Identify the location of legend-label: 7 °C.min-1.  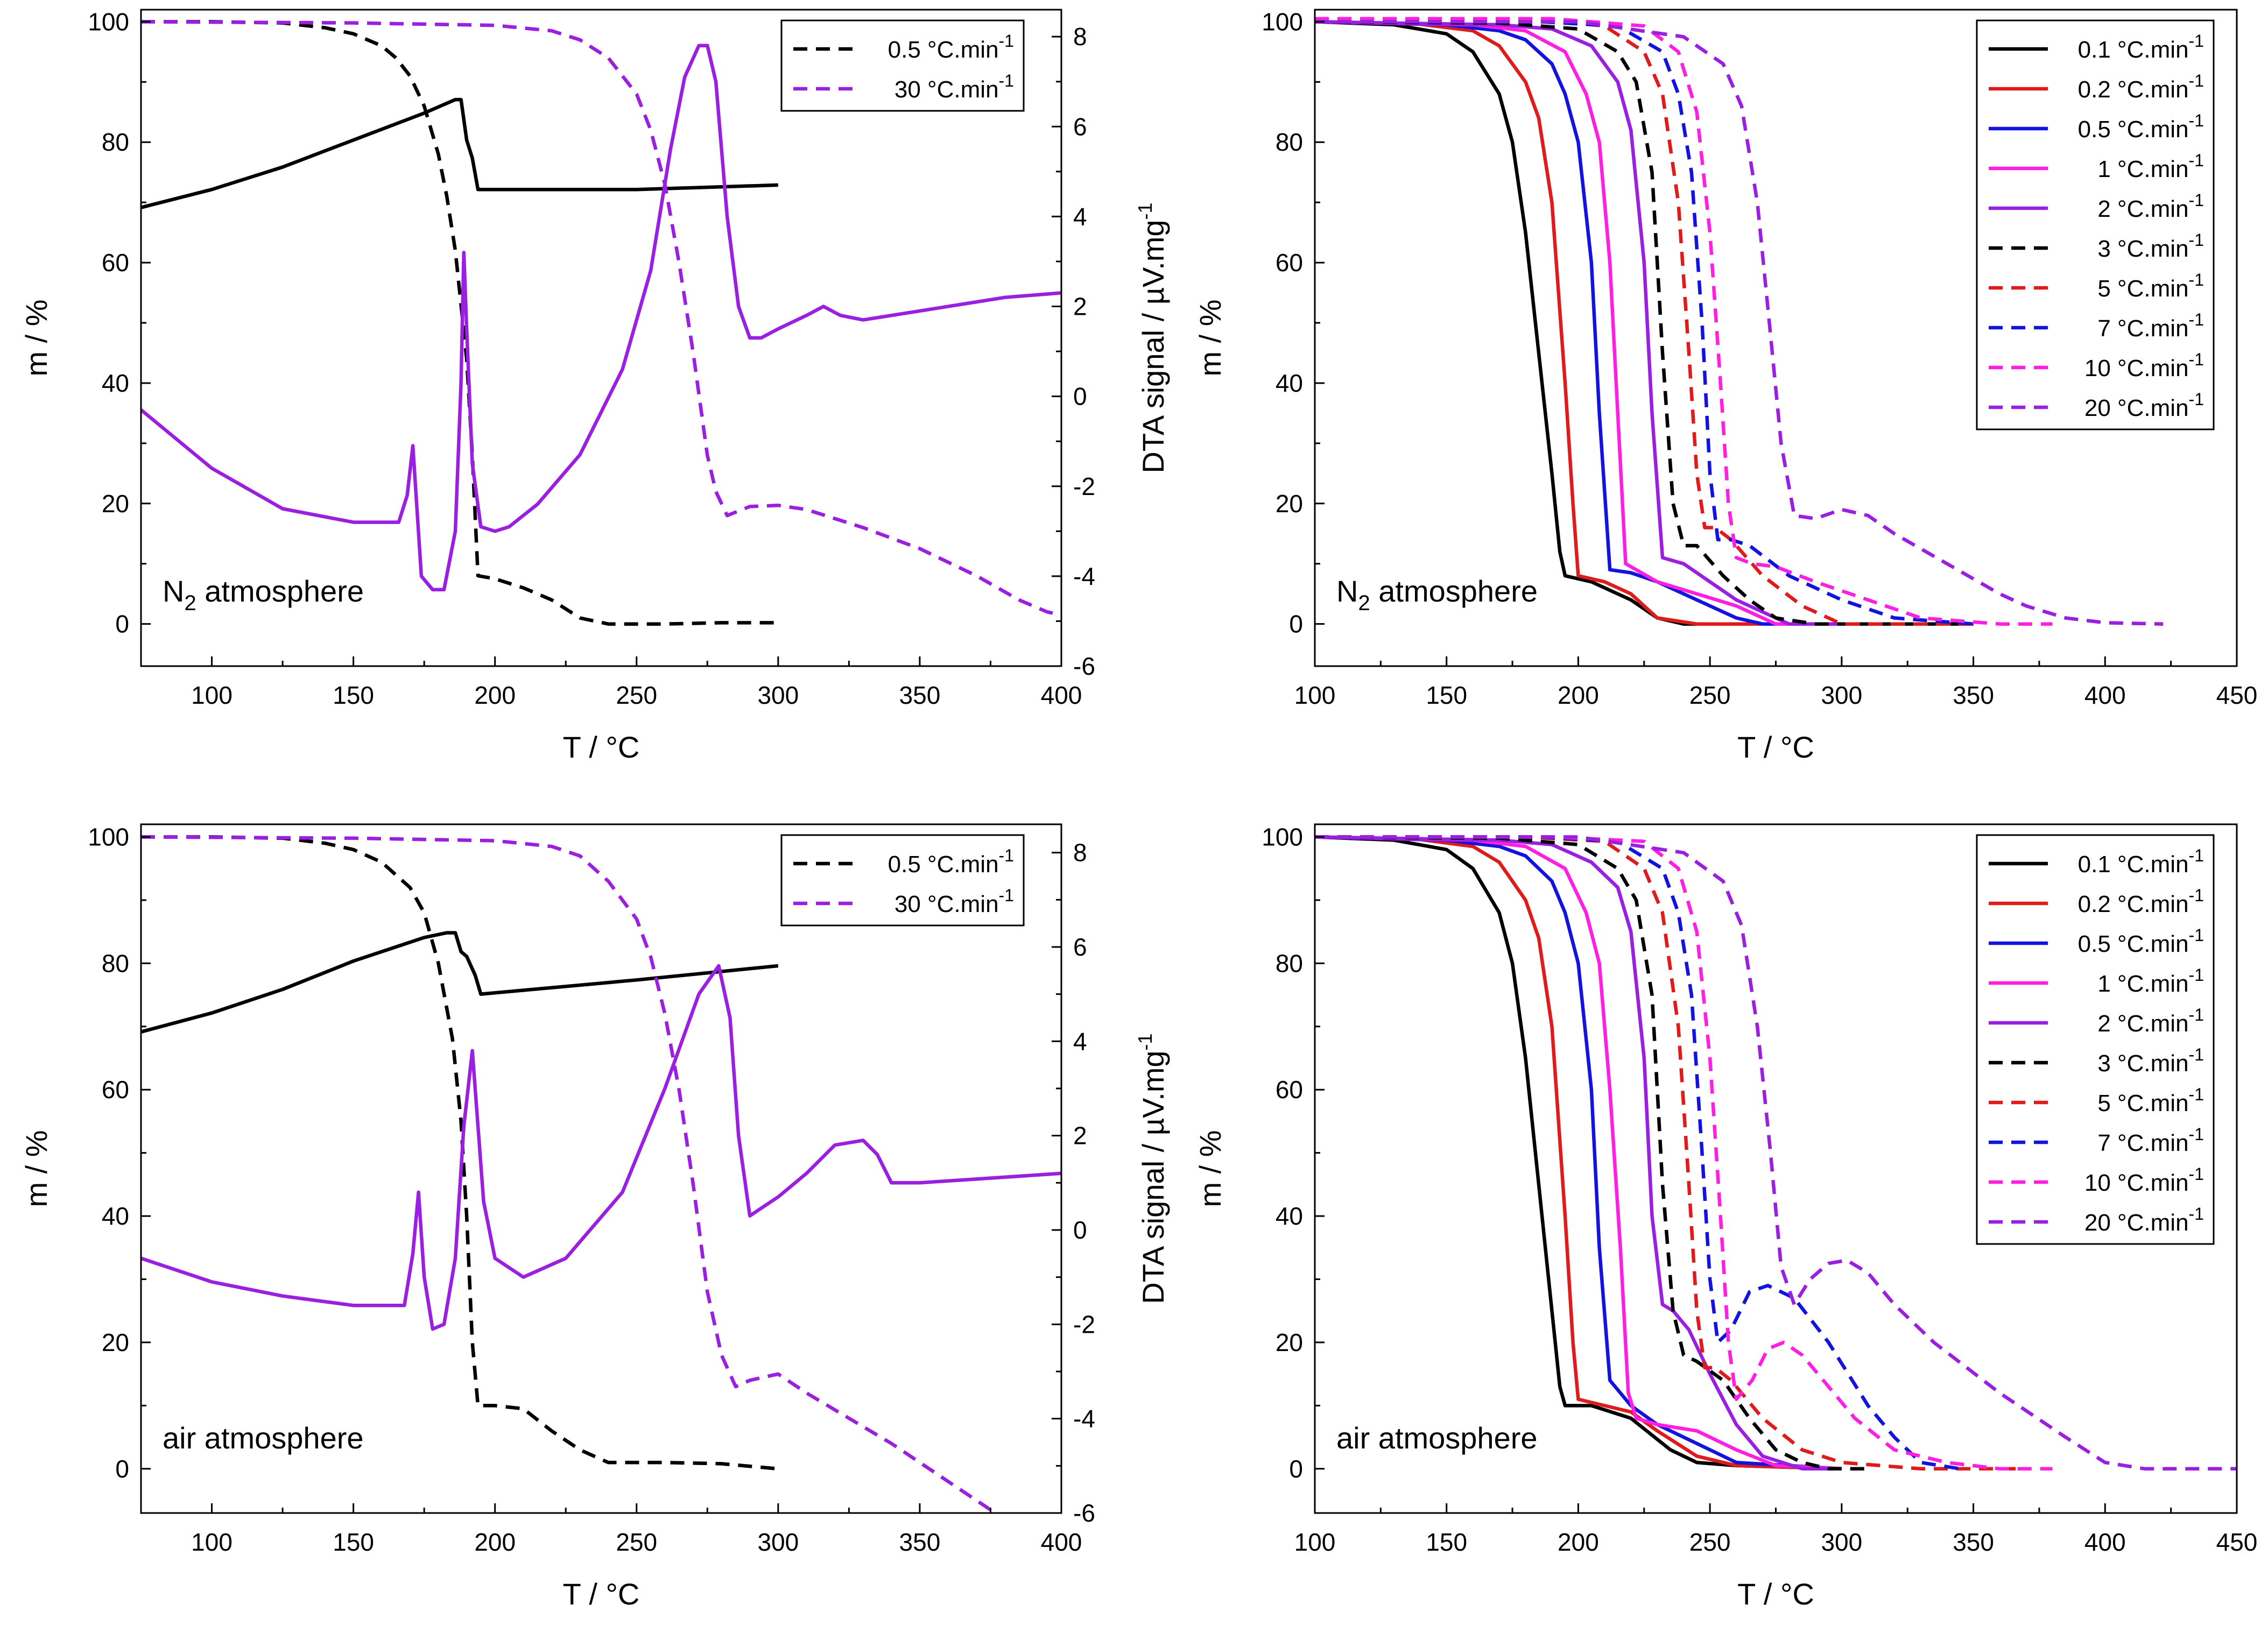
(2150, 1140).